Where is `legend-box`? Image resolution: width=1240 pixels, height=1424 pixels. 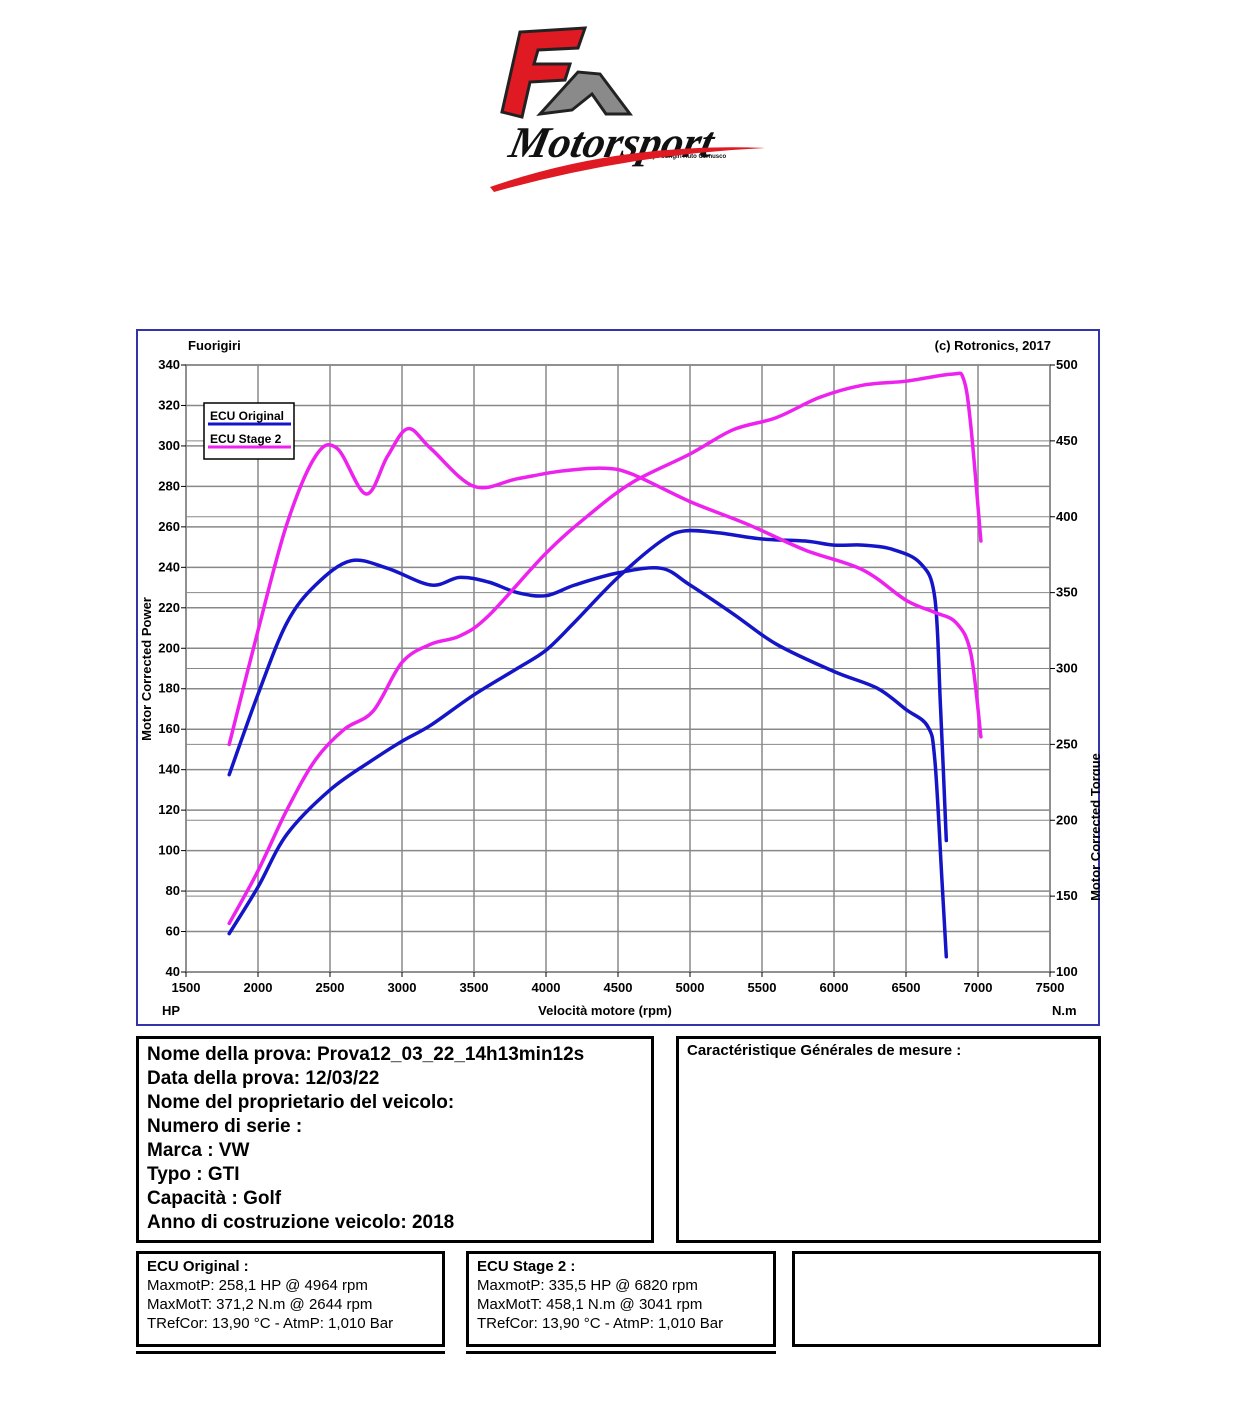
legend-box is located at coordinates (249, 431).